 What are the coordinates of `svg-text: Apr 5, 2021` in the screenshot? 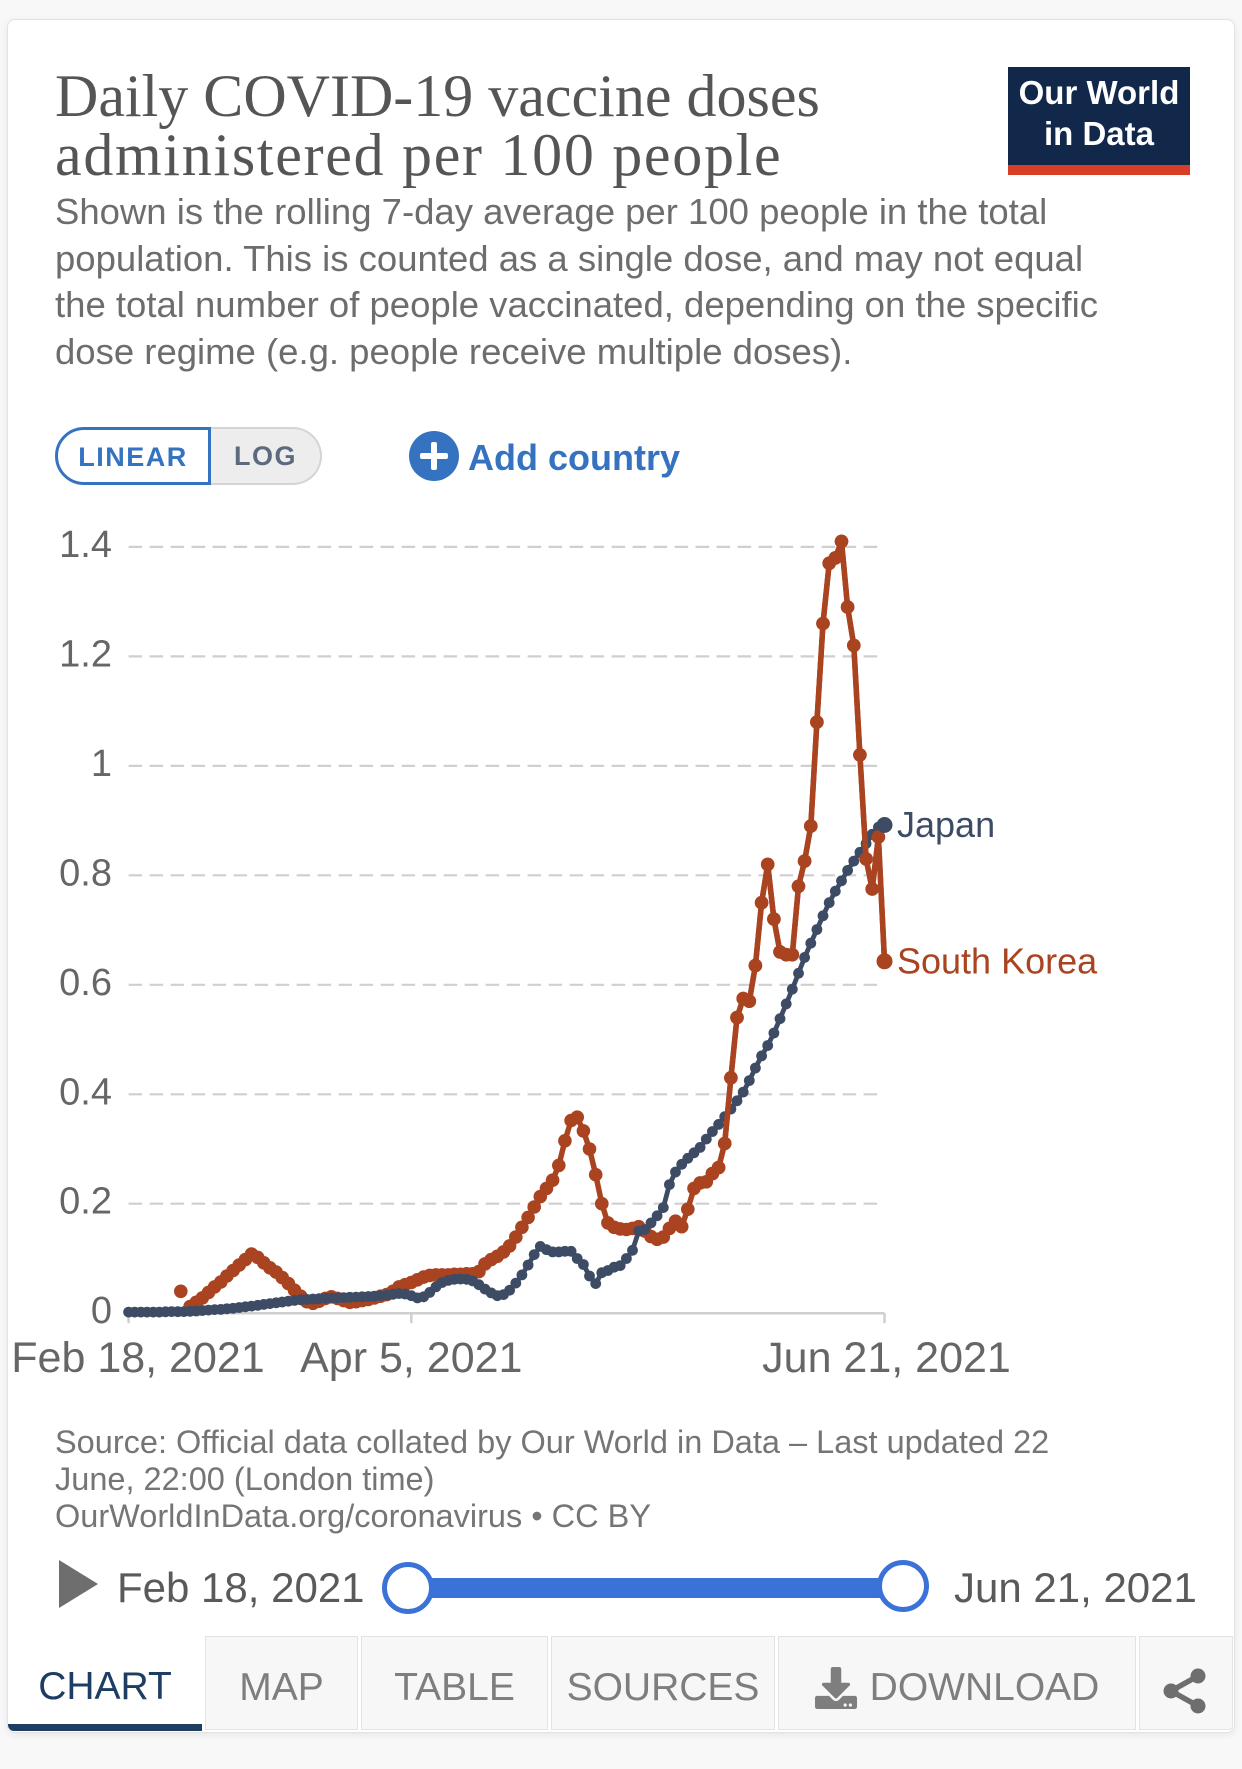 It's located at (411, 1358).